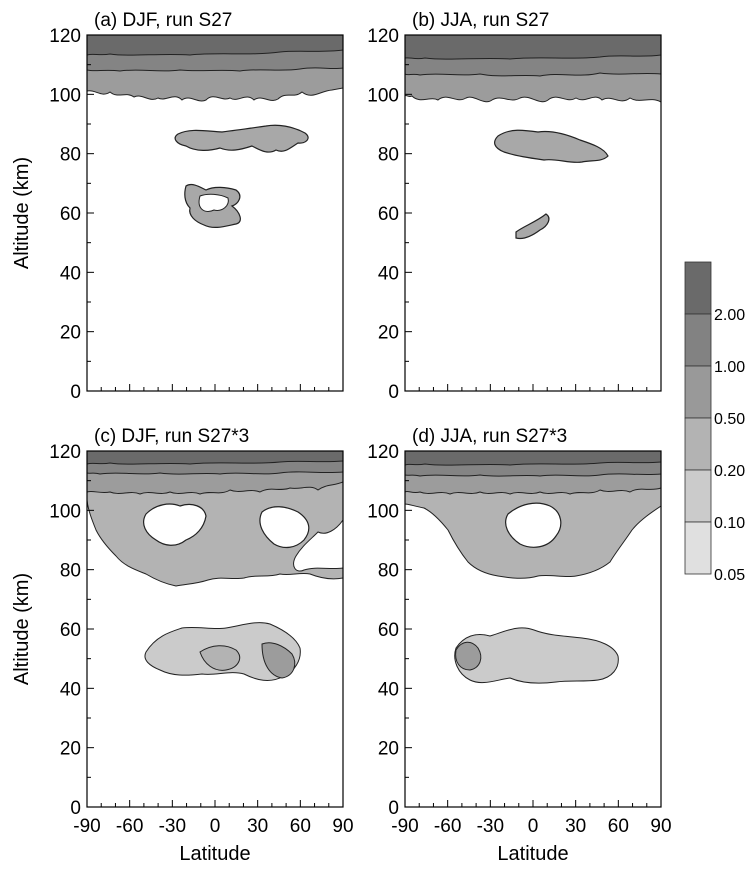 This screenshot has height=874, width=747. Describe the element at coordinates (388, 689) in the screenshot. I see `panel-d-ytick-label: 40` at that location.